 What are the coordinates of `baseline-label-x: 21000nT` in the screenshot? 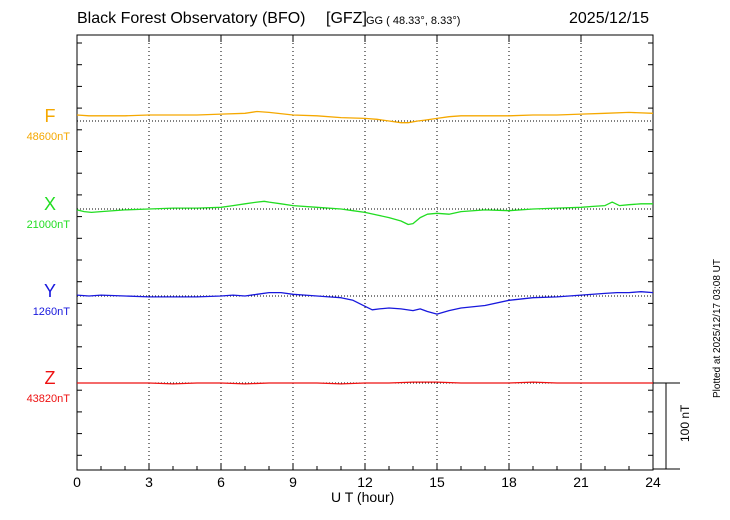 It's located at (49, 225).